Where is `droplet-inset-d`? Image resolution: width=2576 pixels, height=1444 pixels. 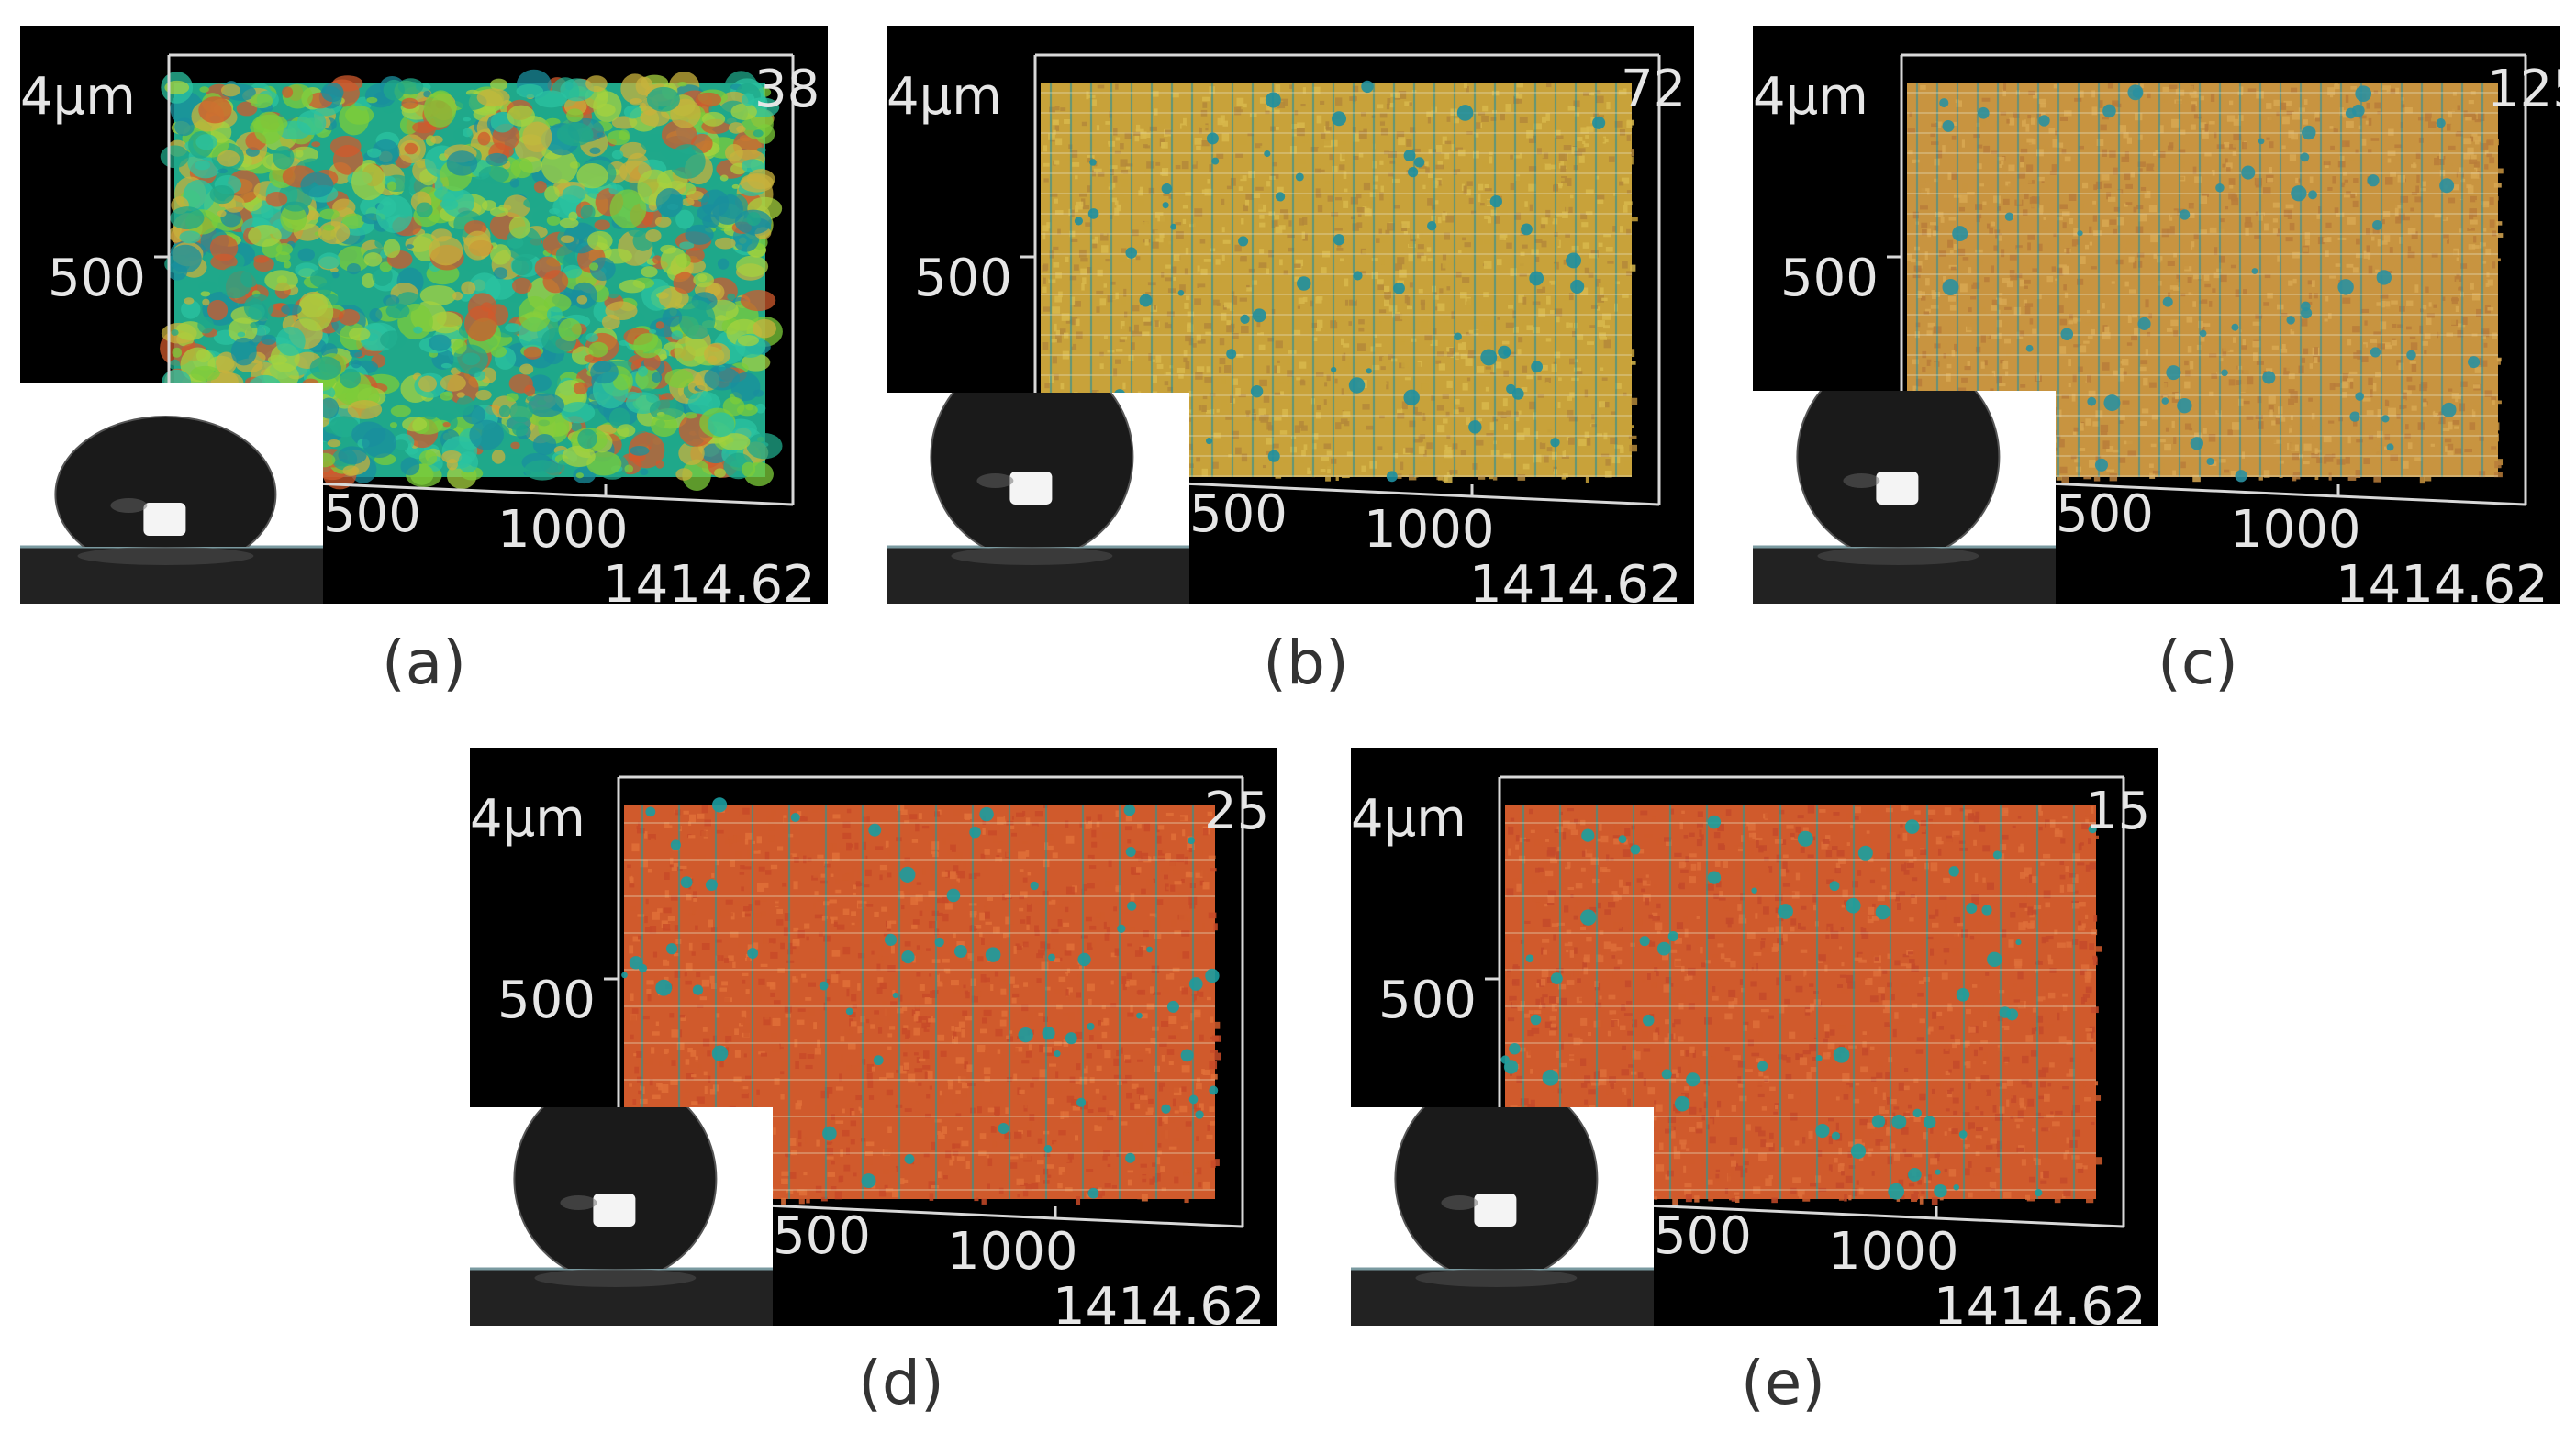 droplet-inset-d is located at coordinates (621, 1216).